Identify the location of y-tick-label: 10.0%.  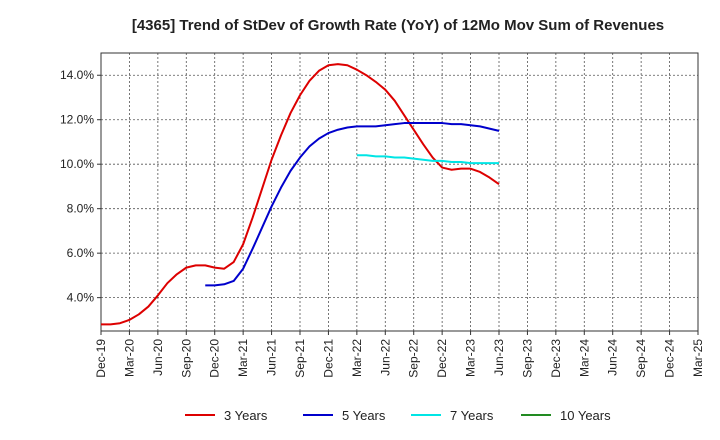
(77, 164).